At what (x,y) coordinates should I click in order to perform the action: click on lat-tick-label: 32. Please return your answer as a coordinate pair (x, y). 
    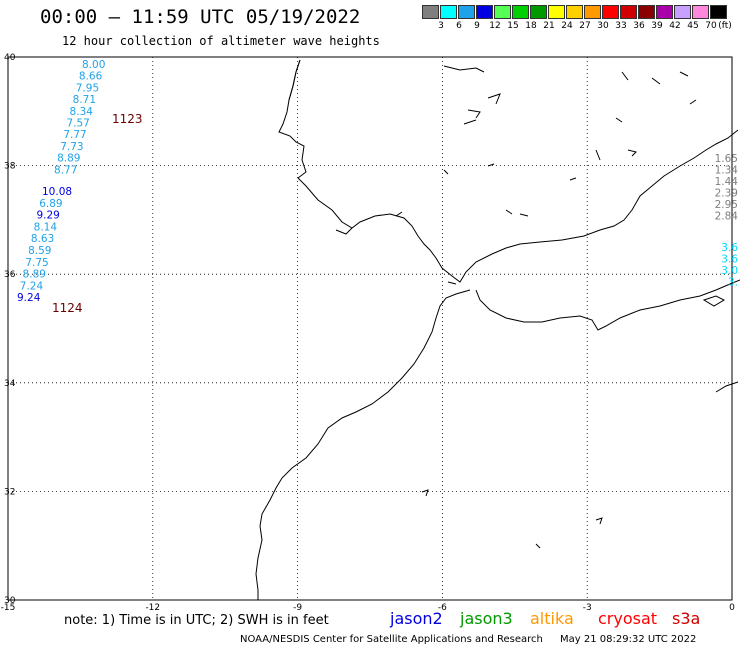
    Looking at the image, I should click on (9, 492).